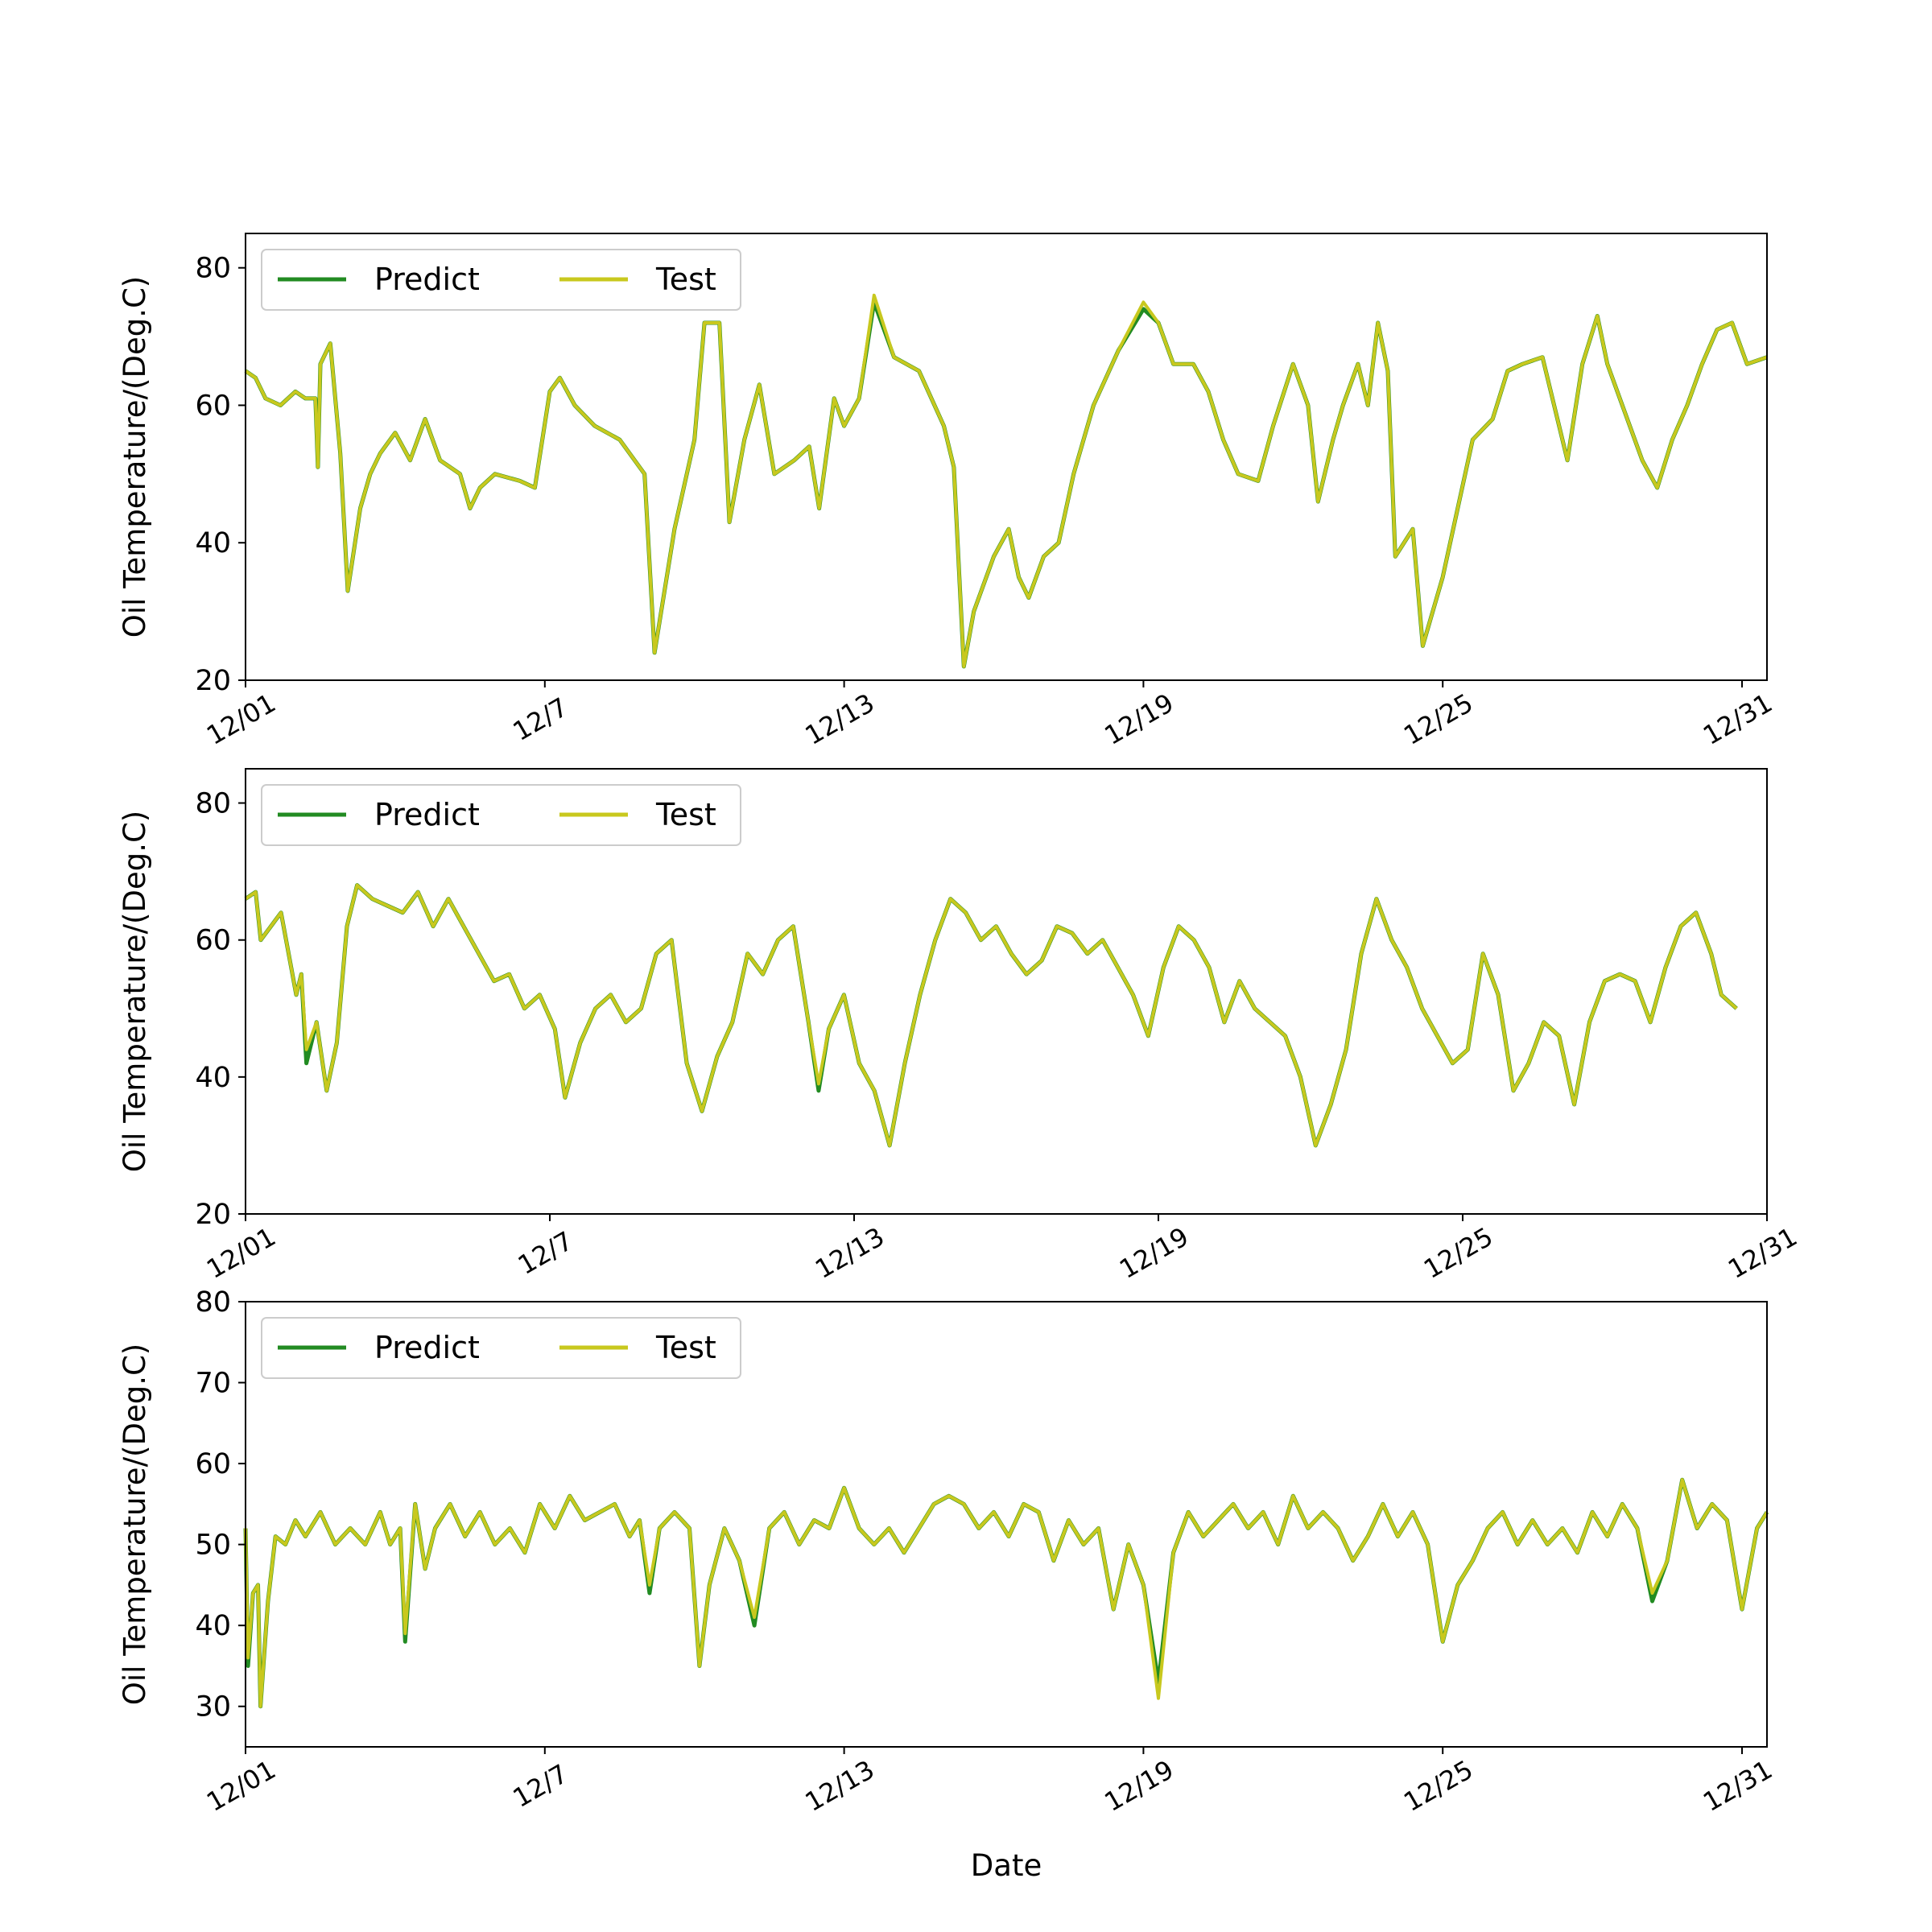  Describe the element at coordinates (213, 1546) in the screenshot. I see `y-tick-label: 50` at that location.